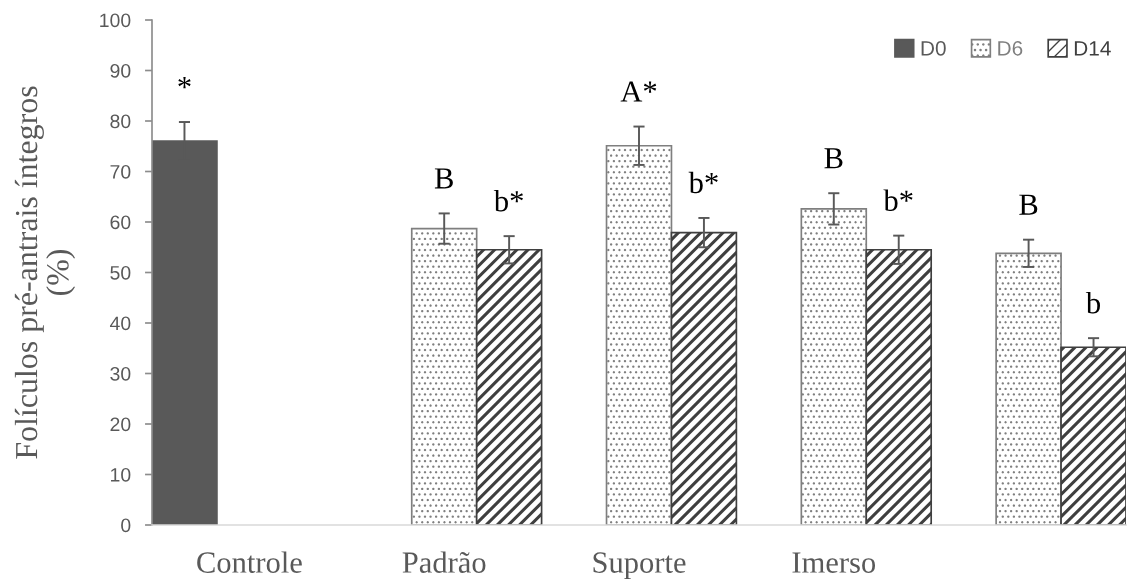 The height and width of the screenshot is (581, 1130). Describe the element at coordinates (120, 424) in the screenshot. I see `y-tick-label: 20` at that location.